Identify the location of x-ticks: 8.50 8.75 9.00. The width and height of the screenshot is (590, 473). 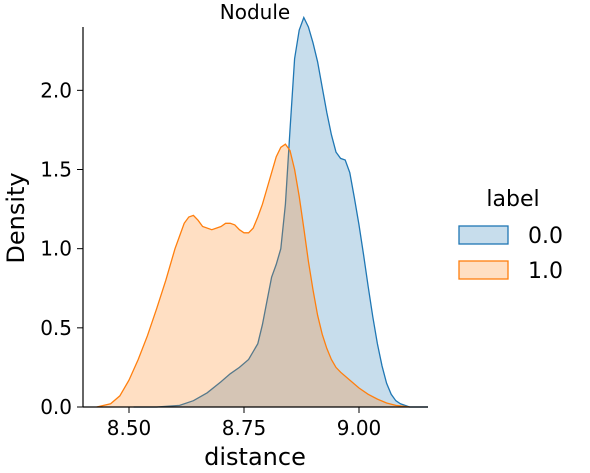
(244, 423).